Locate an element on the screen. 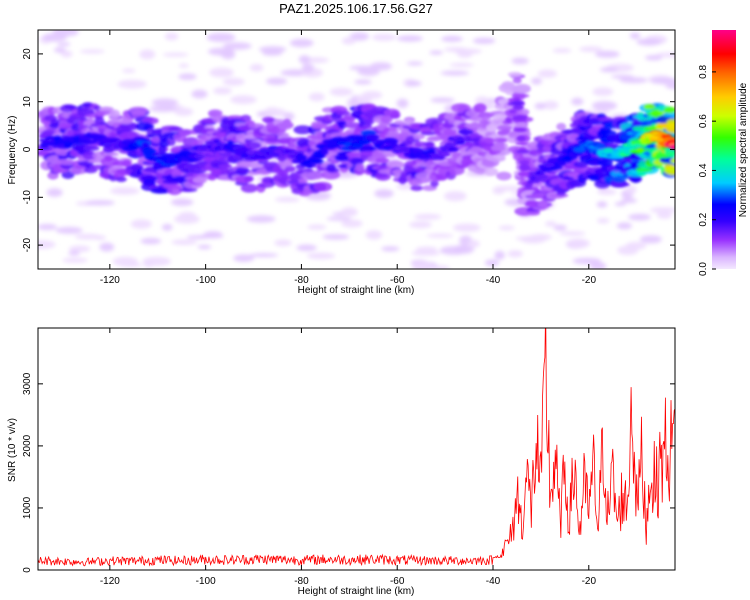 This screenshot has width=750, height=600. colorbar-tick-label: 0.8 is located at coordinates (703, 71).